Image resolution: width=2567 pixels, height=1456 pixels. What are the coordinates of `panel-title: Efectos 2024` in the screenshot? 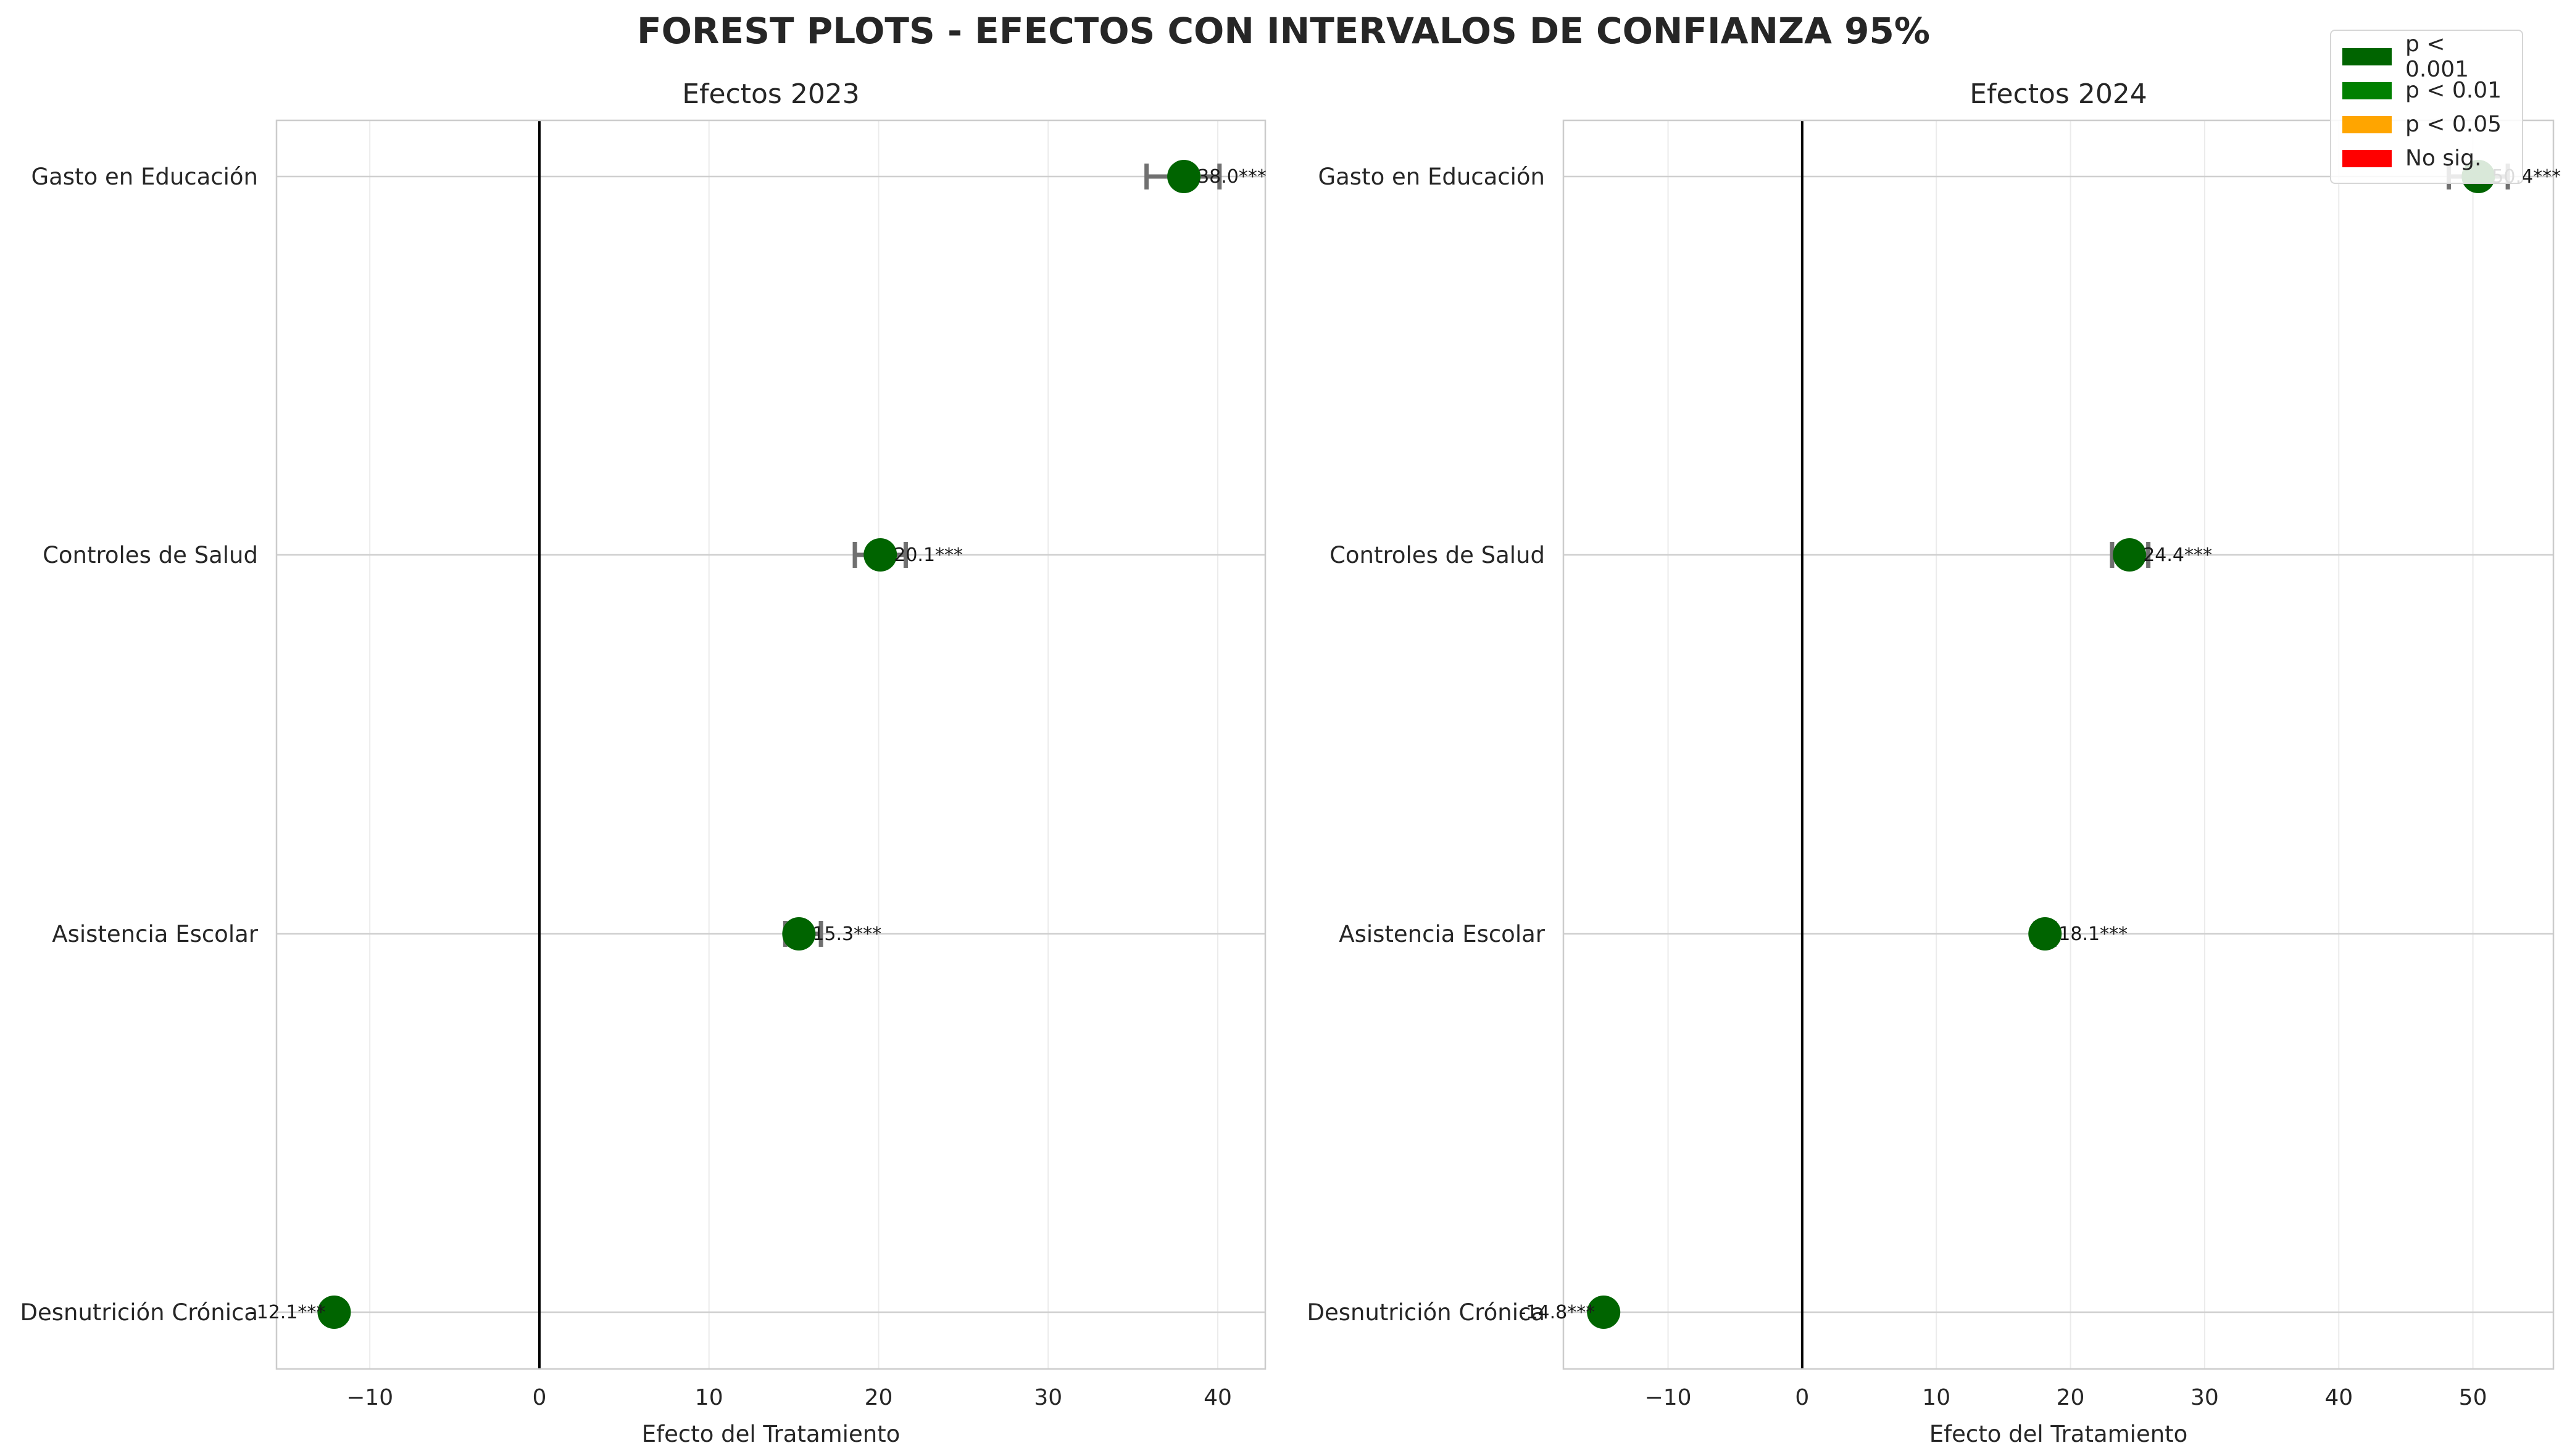 It's located at (2058, 94).